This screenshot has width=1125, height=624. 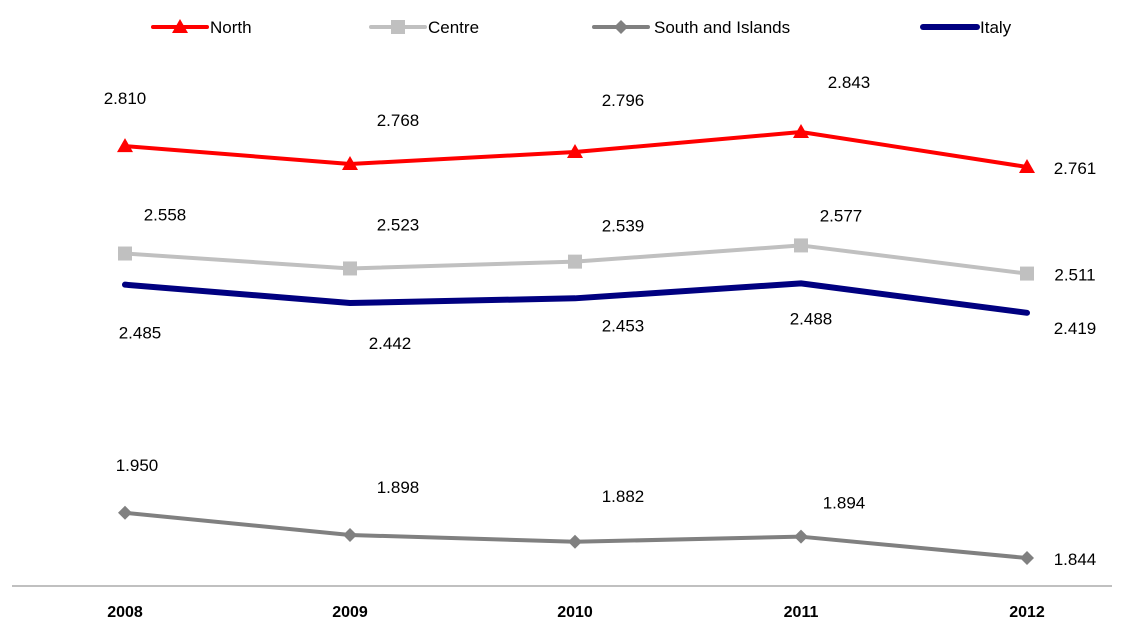 What do you see at coordinates (600, 125) in the screenshot?
I see `series-north: 2.810 2.768 2.796 2.843 2.761` at bounding box center [600, 125].